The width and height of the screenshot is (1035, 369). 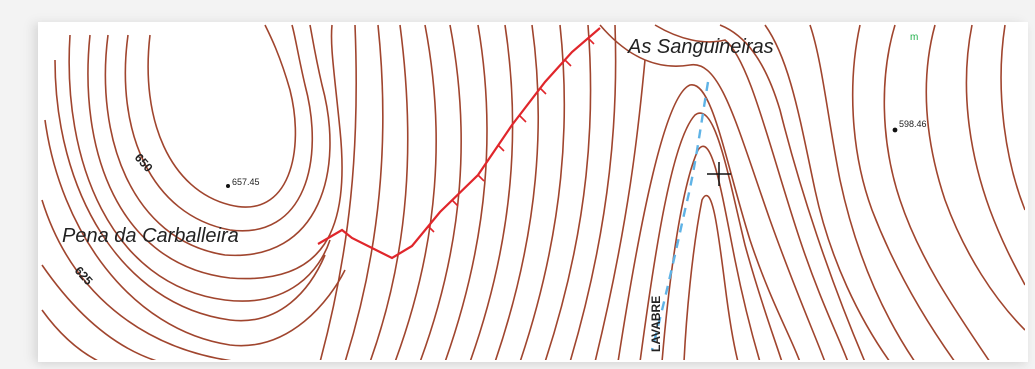 What do you see at coordinates (656, 324) in the screenshot?
I see `stream-name-label: LAVABRE` at bounding box center [656, 324].